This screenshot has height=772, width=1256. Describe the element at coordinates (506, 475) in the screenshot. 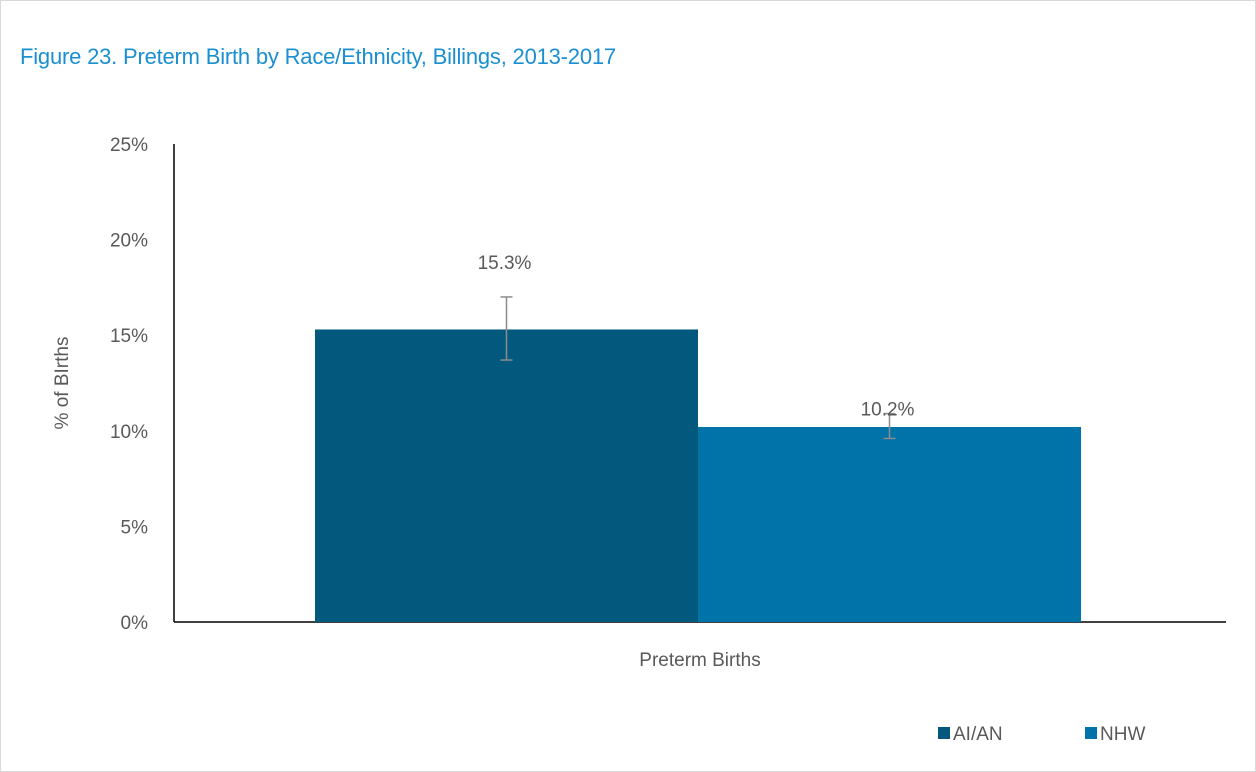

I see `bar-ai-an` at that location.